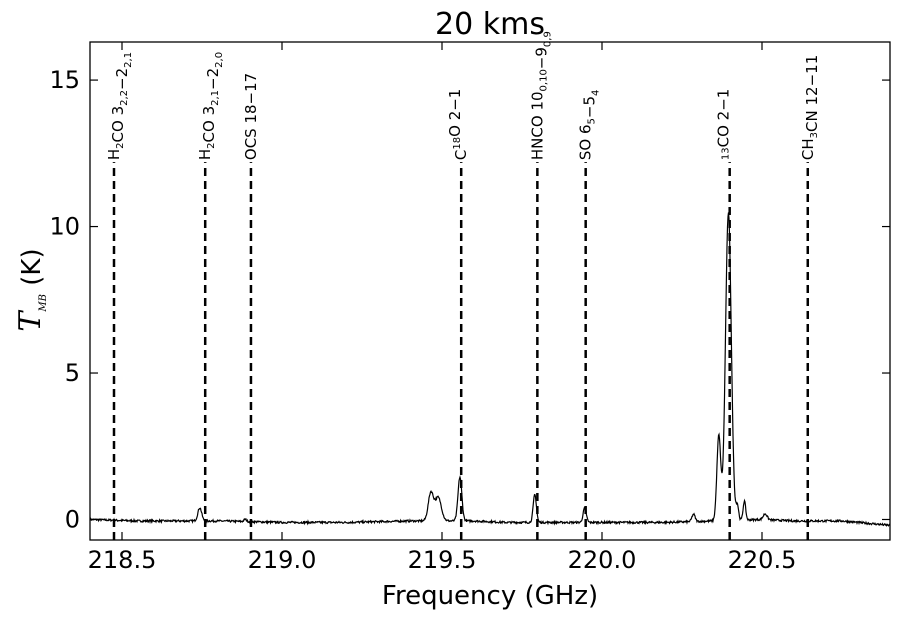 This screenshot has height=622, width=900. Describe the element at coordinates (810, 107) in the screenshot. I see `line-label: CH3CN 12−11` at that location.